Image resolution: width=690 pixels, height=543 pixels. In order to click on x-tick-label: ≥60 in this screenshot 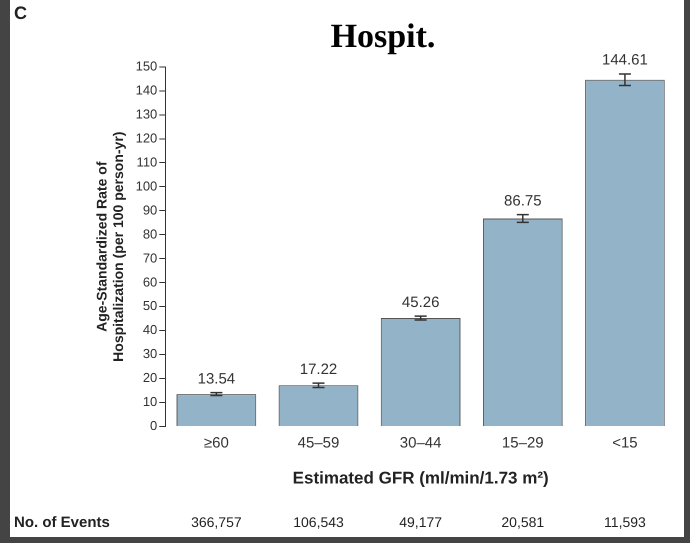, I will do `click(216, 443)`.